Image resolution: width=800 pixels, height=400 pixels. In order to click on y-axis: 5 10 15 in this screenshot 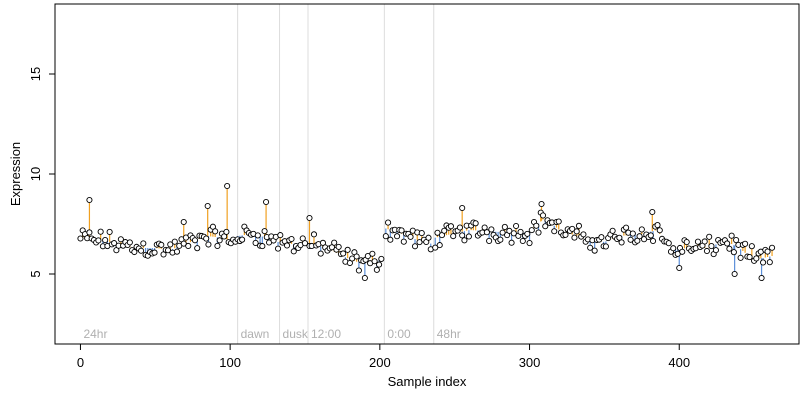, I will do `click(41, 172)`.